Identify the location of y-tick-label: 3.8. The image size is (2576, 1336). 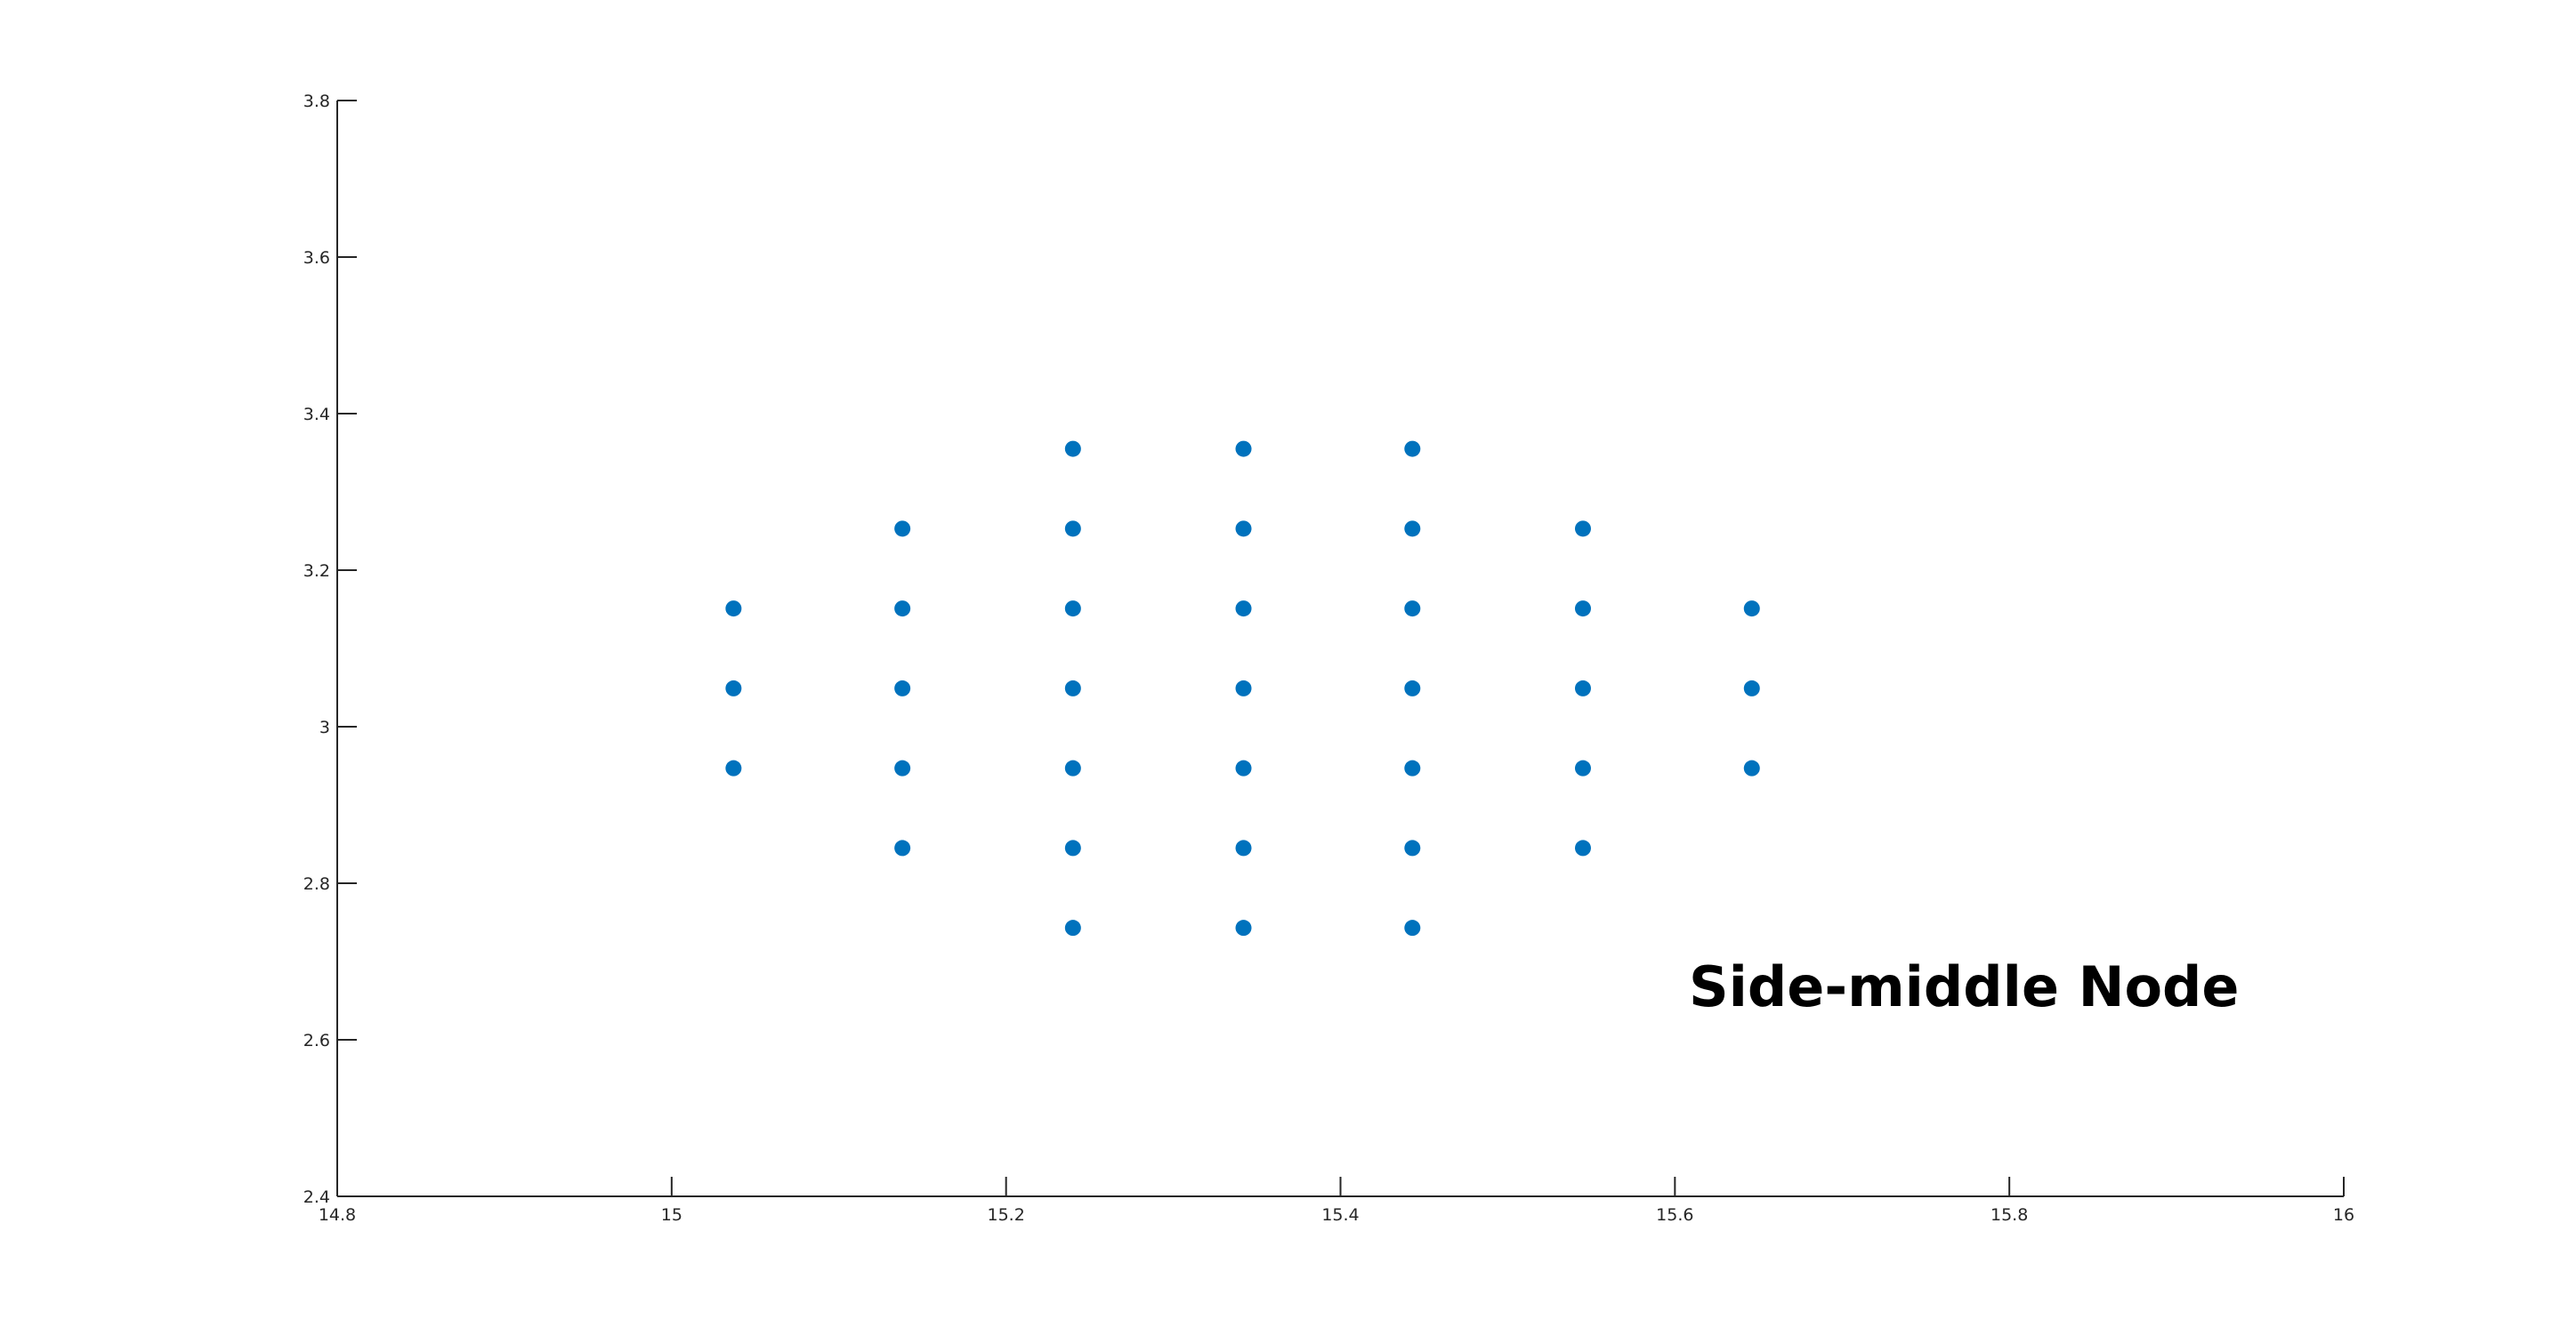
(316, 101).